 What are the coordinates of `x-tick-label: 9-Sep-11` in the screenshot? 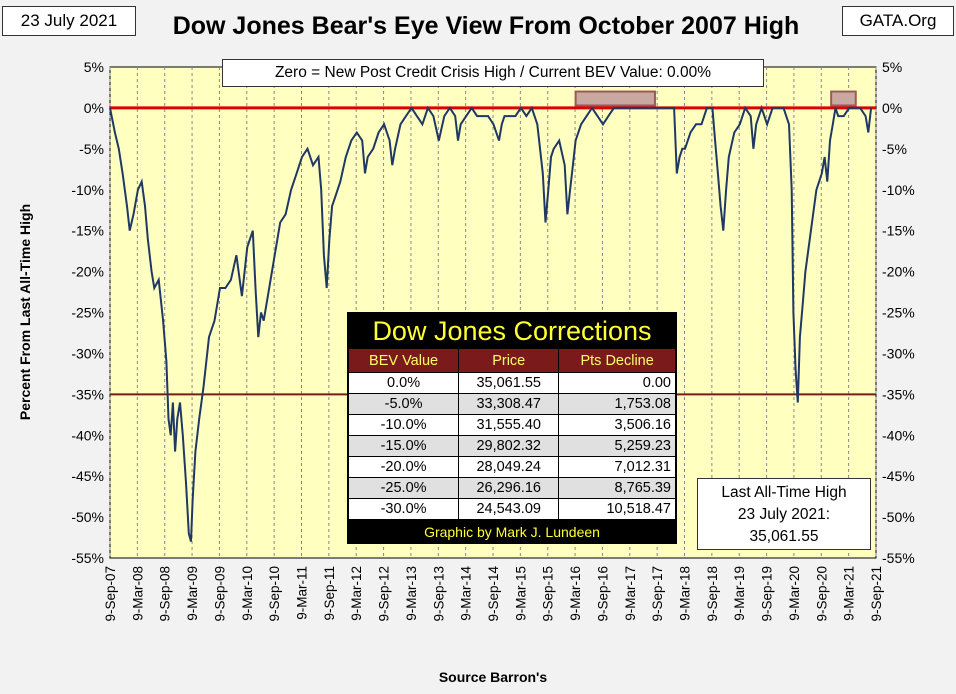 It's located at (329, 593).